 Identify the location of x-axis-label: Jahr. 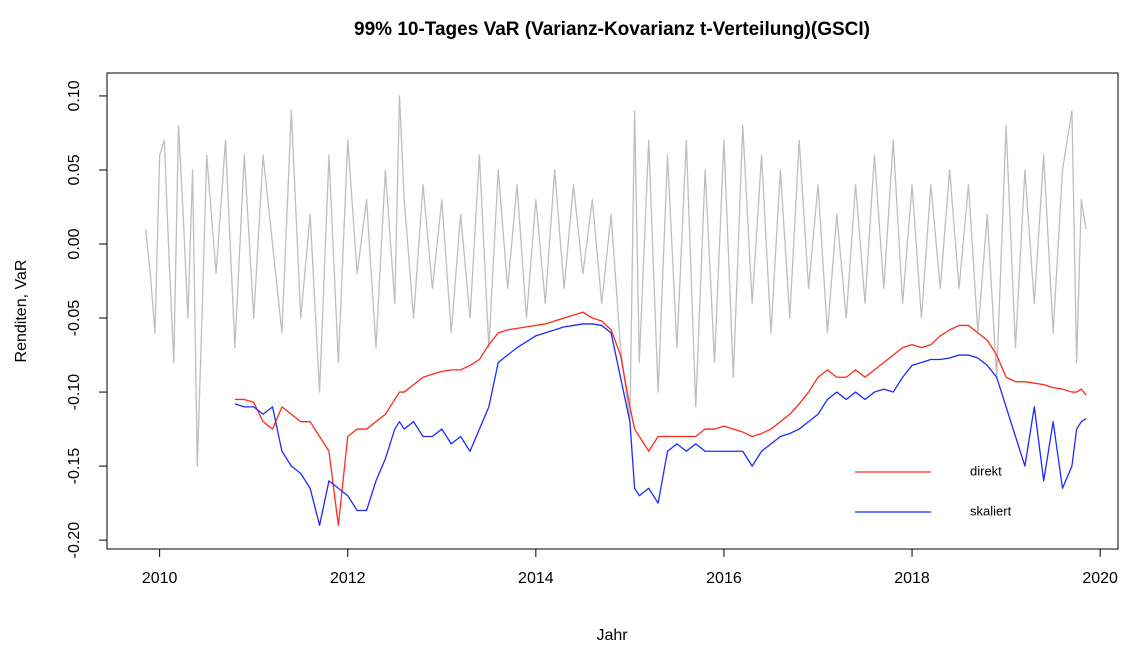
(612, 635).